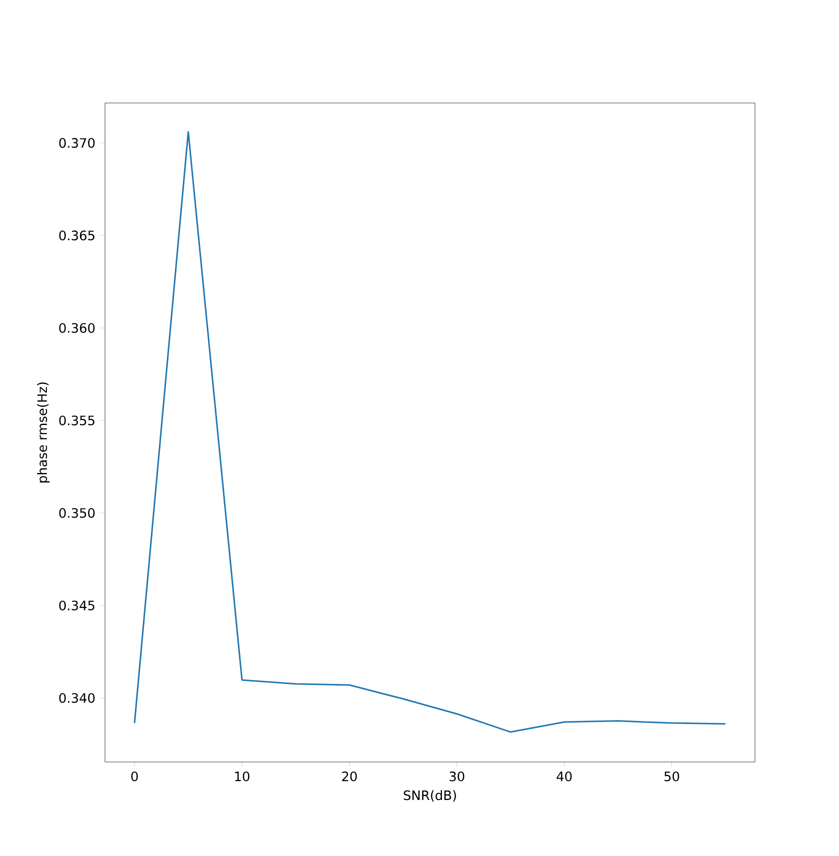  What do you see at coordinates (564, 777) in the screenshot?
I see `x-tick-label: 40` at bounding box center [564, 777].